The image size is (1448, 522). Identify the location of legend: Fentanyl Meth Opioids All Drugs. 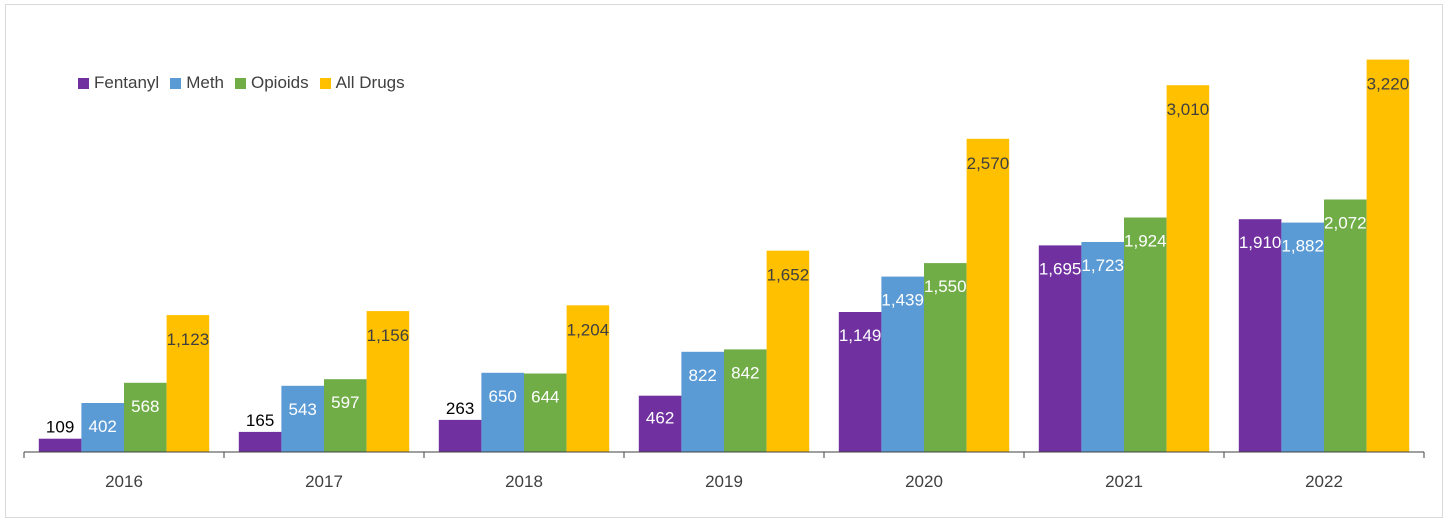
(247, 83).